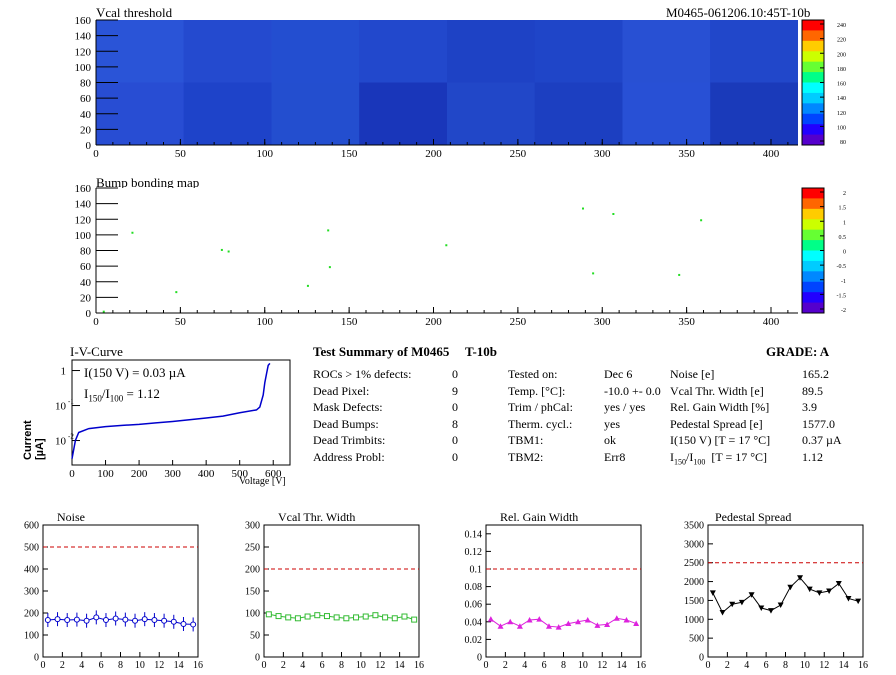 The width and height of the screenshot is (896, 675). What do you see at coordinates (481, 351) in the screenshot?
I see `summary-tag: T-10b` at bounding box center [481, 351].